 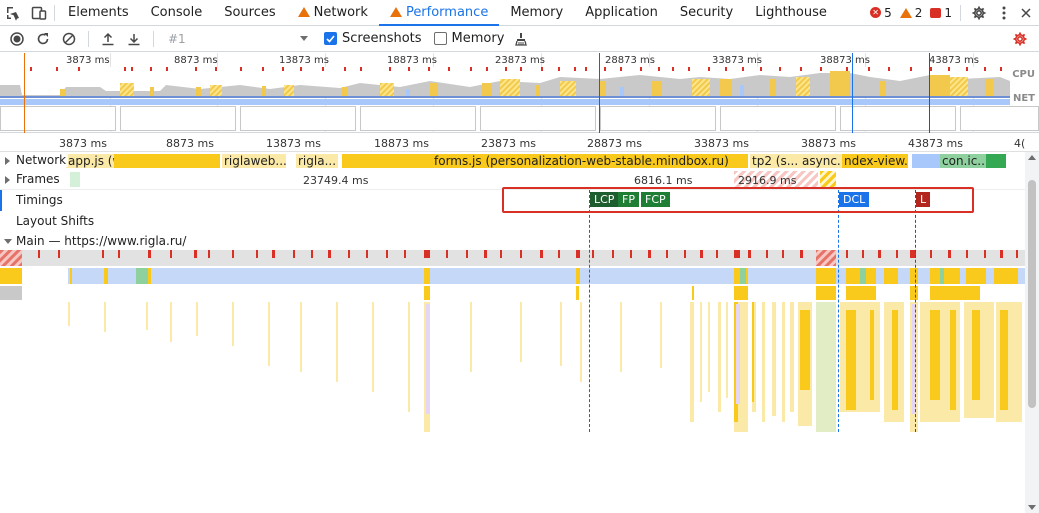 What do you see at coordinates (630, 60) in the screenshot?
I see `overview-tick-label: 28873 ms` at bounding box center [630, 60].